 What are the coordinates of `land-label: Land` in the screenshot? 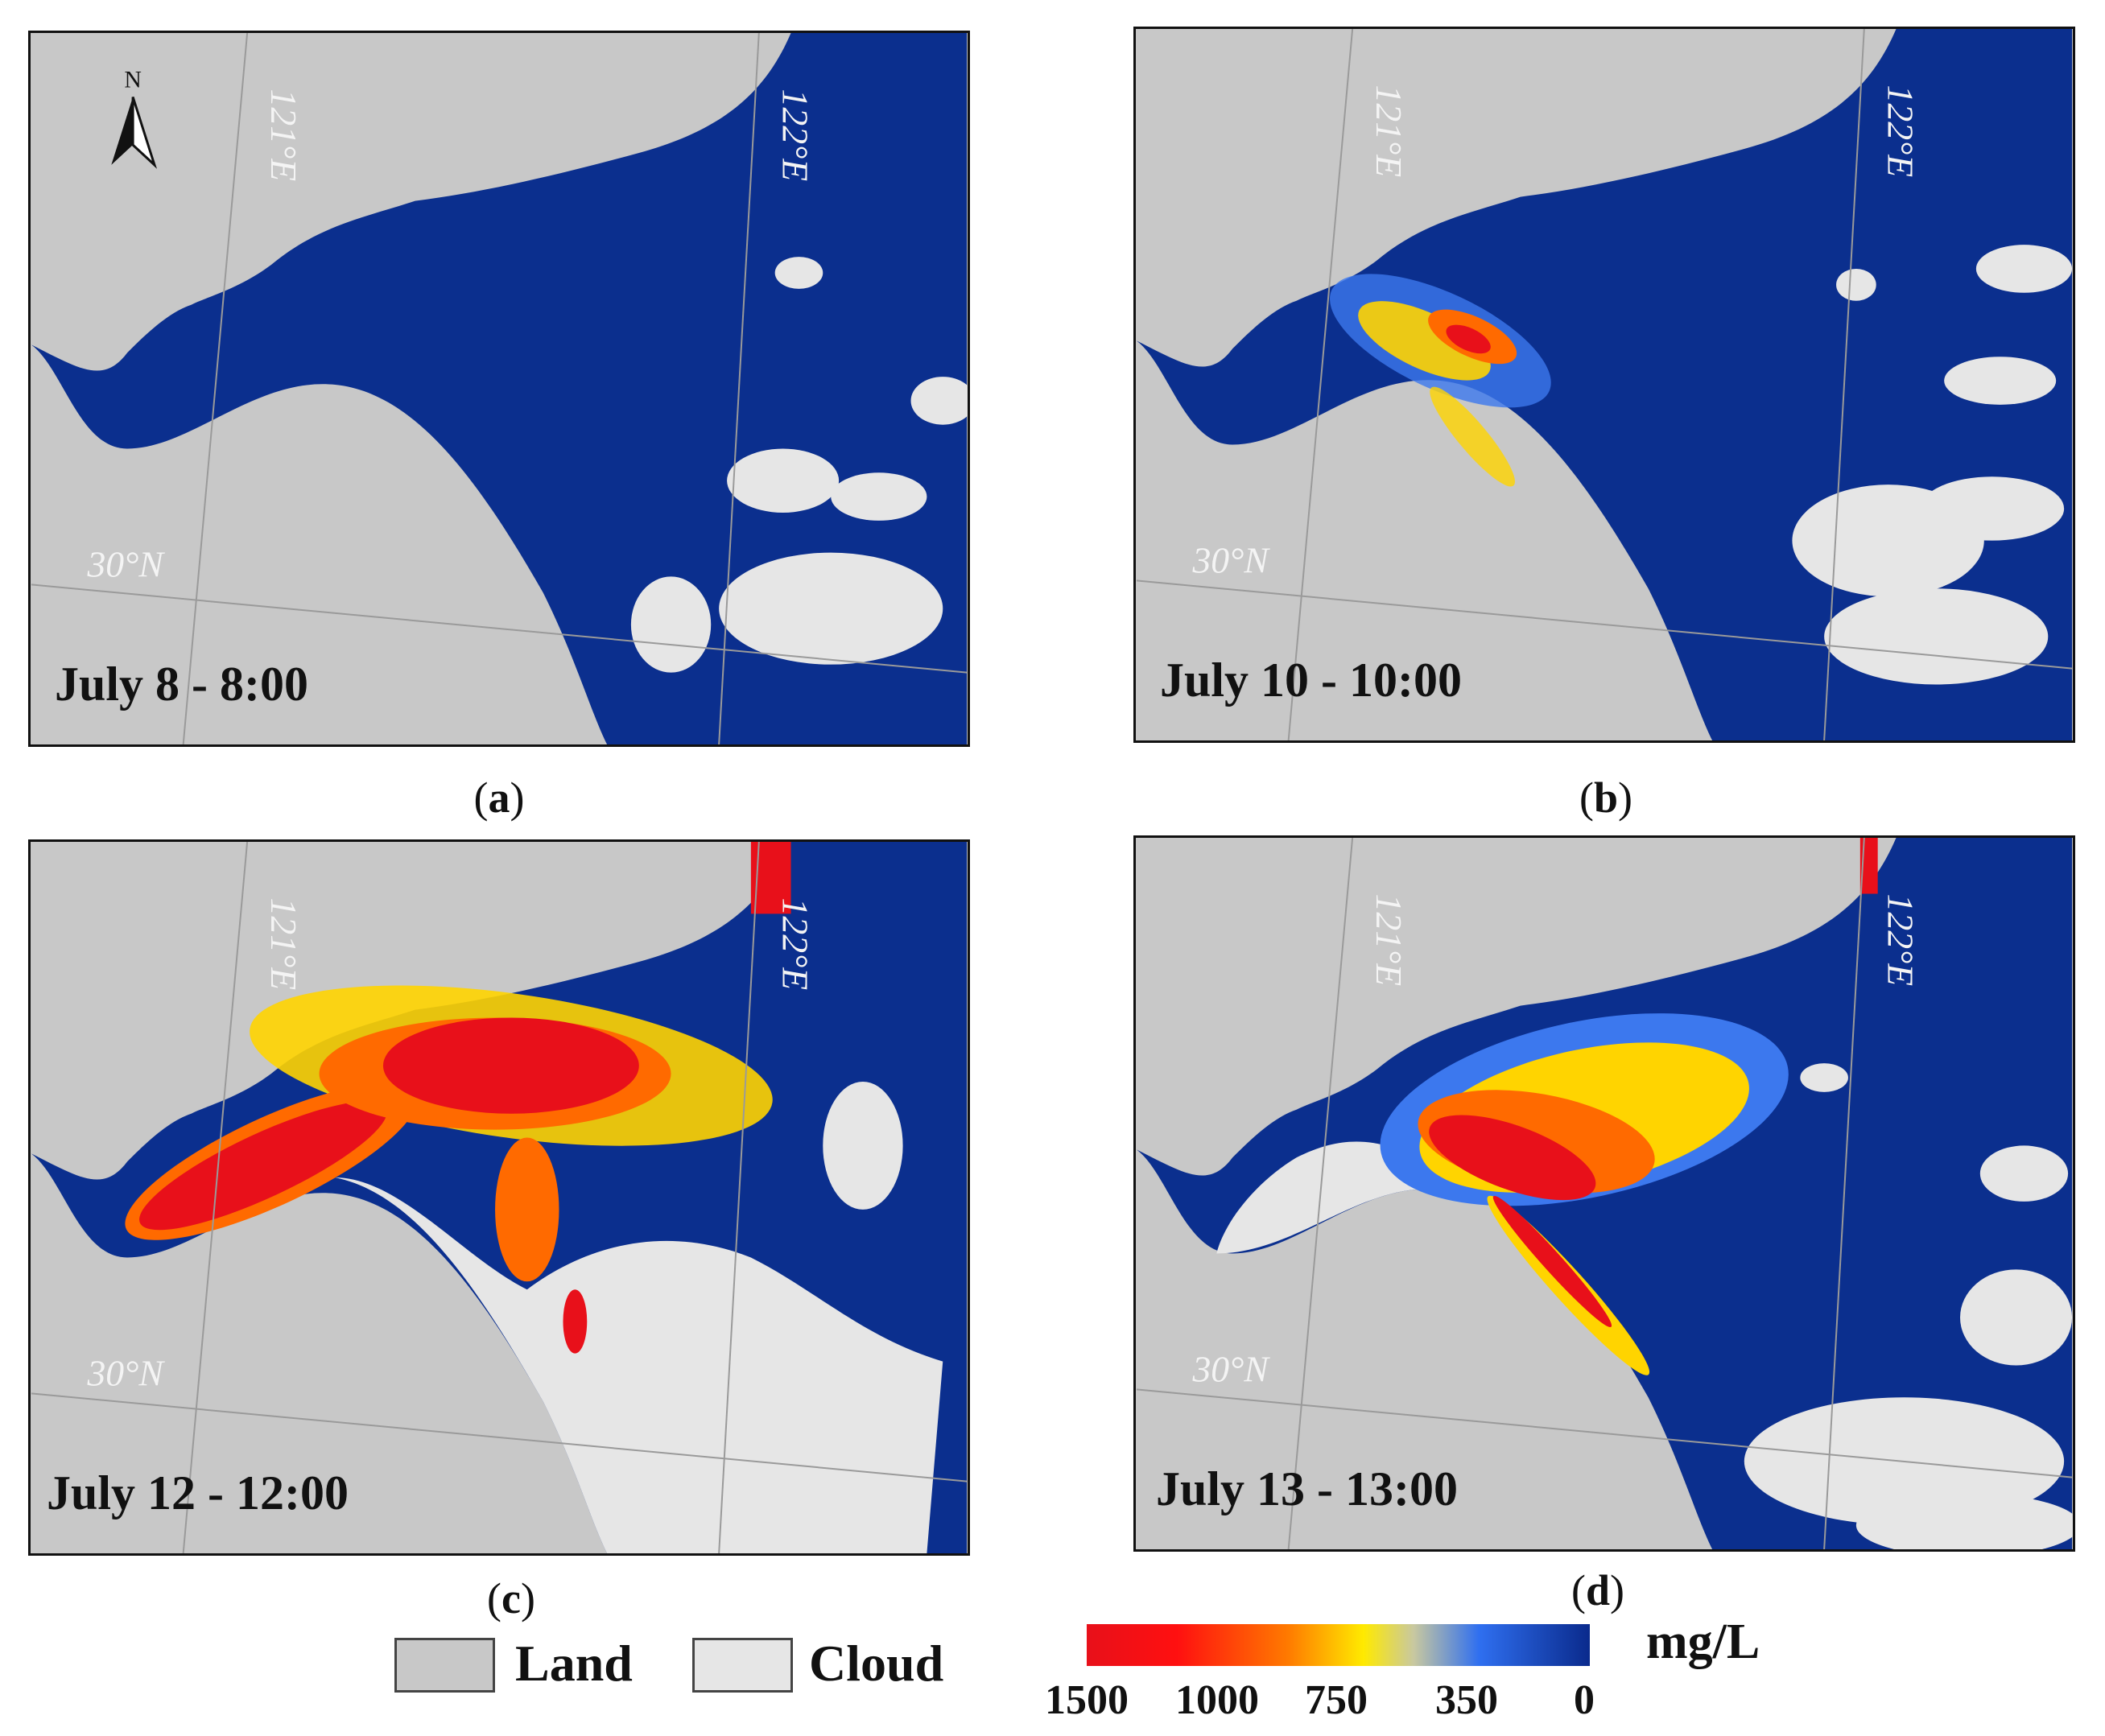 It's located at (574, 1663).